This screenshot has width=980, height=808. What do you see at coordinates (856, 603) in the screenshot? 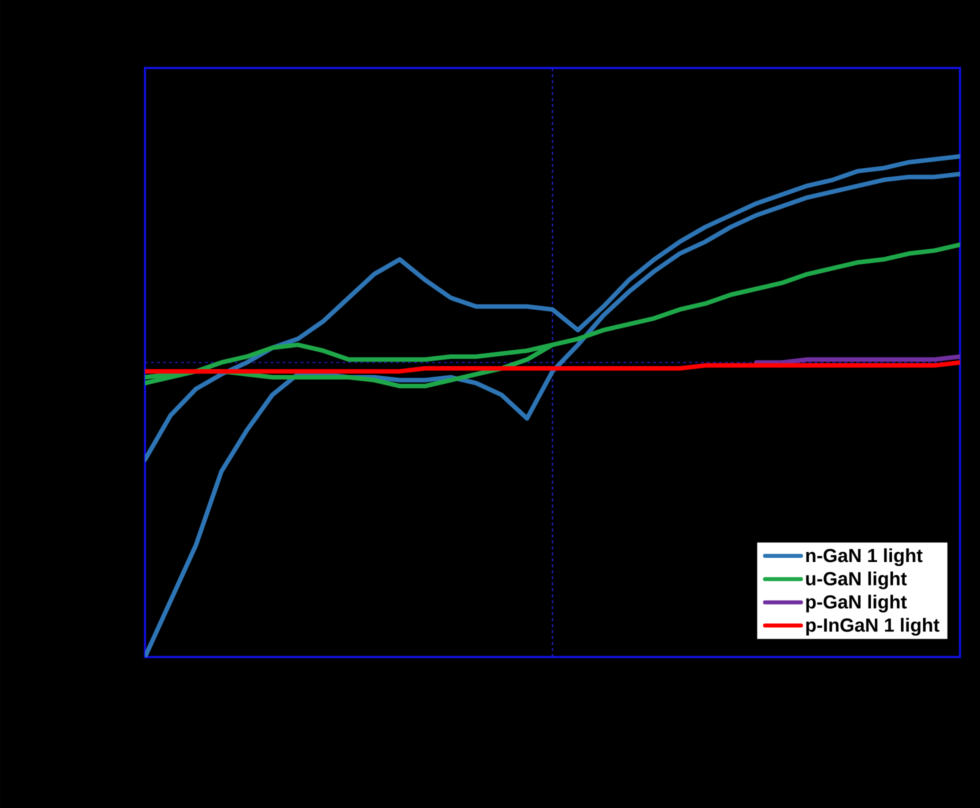
I see `legend-label: p-GaN light` at bounding box center [856, 603].